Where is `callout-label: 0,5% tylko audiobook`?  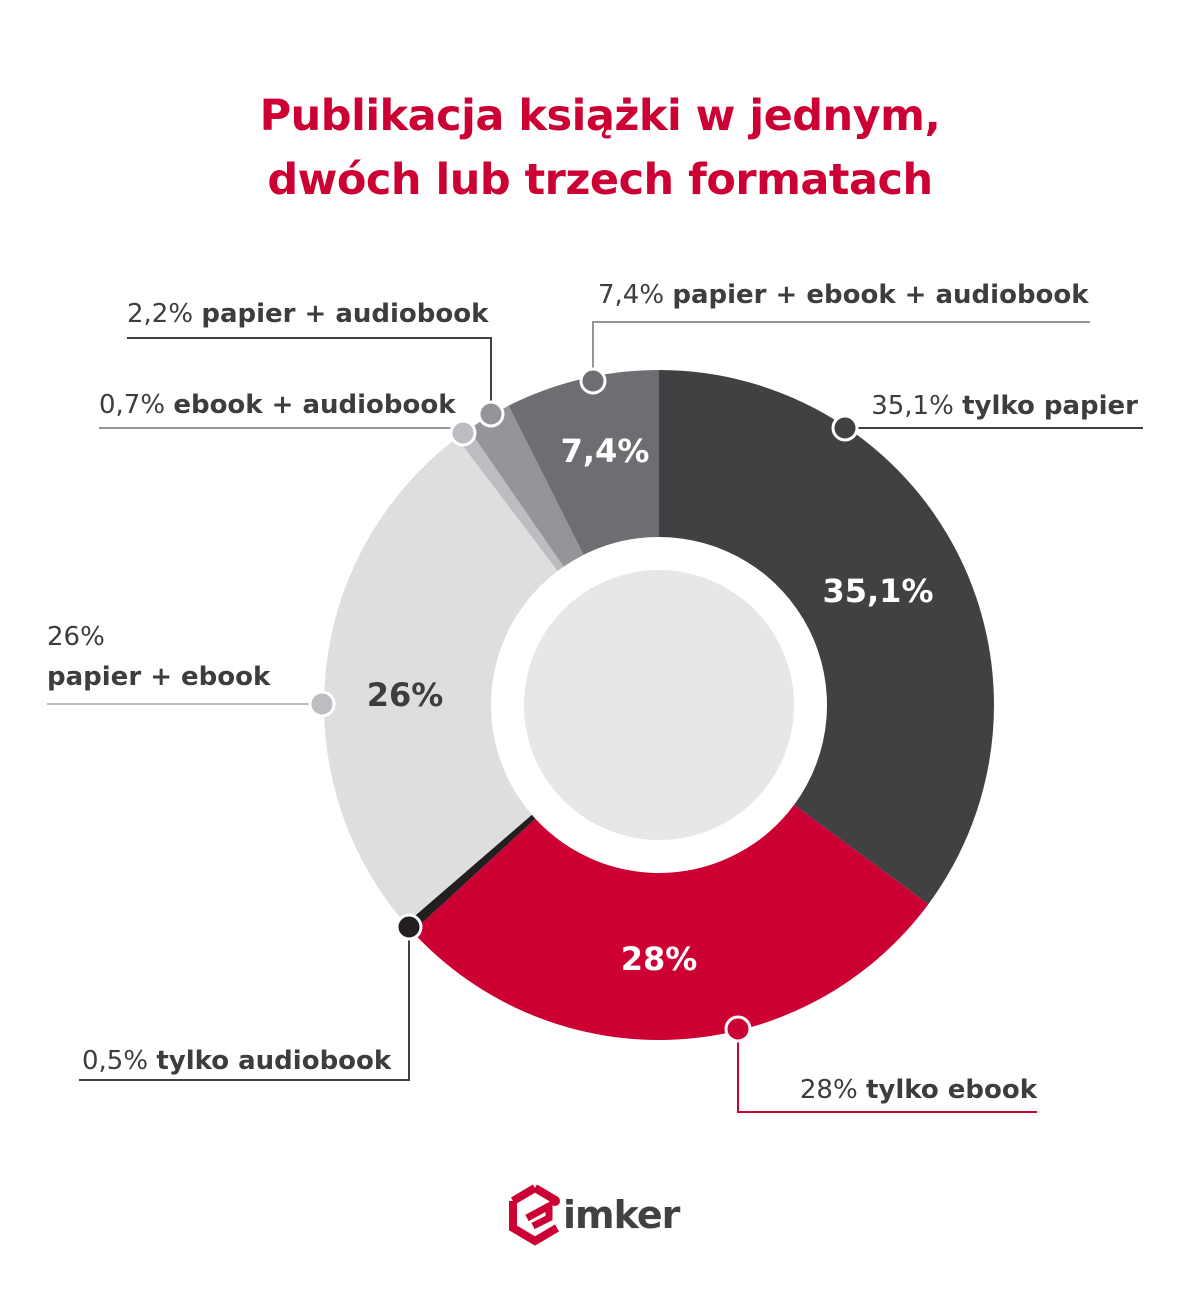
callout-label: 0,5% tylko audiobook is located at coordinates (237, 1061).